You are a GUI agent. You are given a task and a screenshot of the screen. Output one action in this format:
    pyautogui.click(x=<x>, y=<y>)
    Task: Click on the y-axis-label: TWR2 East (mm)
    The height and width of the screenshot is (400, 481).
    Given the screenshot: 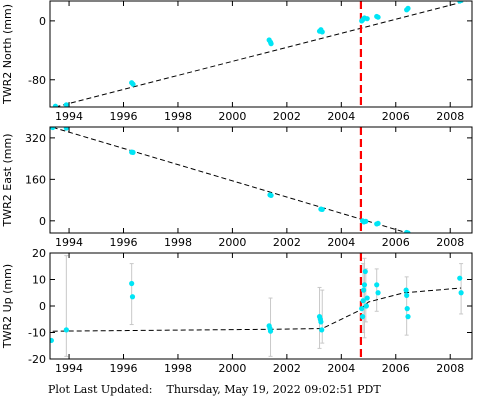 What is the action you would take?
    pyautogui.click(x=7, y=181)
    